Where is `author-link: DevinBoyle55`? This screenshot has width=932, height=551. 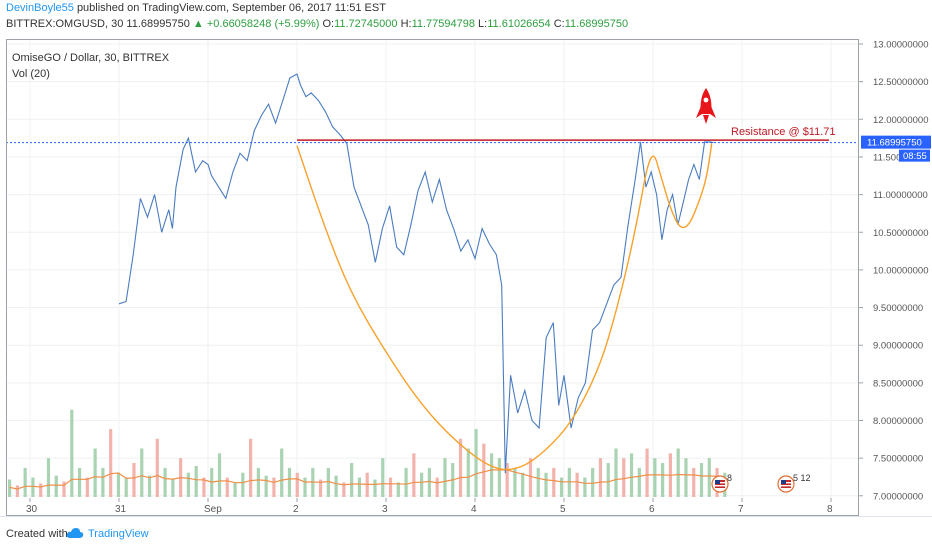
author-link: DevinBoyle55 is located at coordinates (40, 8).